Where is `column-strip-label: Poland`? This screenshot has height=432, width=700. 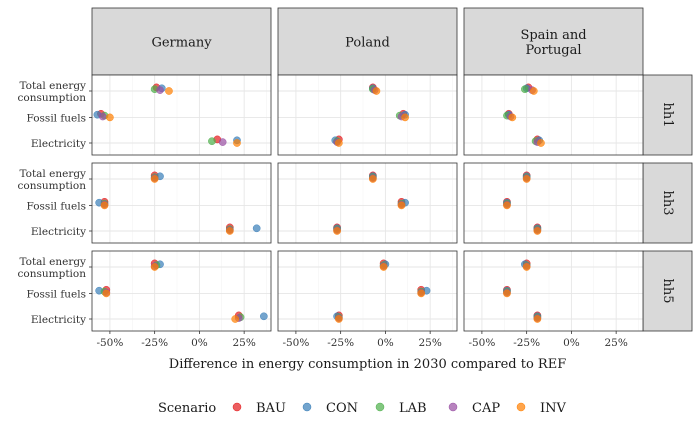 column-strip-label: Poland is located at coordinates (367, 43).